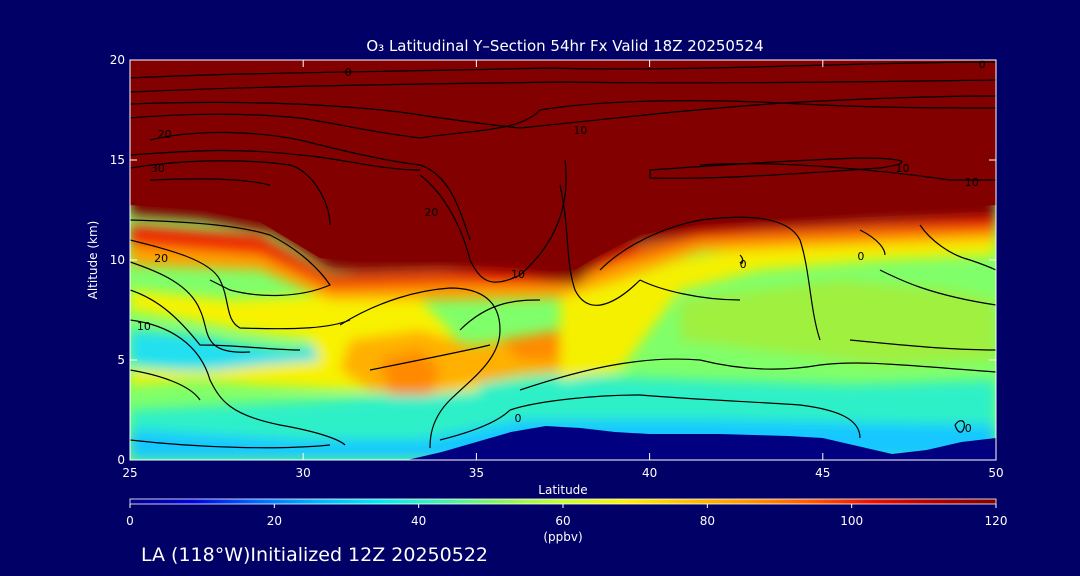 This screenshot has width=1080, height=576. Describe the element at coordinates (563, 501) in the screenshot. I see `colorbar` at that location.